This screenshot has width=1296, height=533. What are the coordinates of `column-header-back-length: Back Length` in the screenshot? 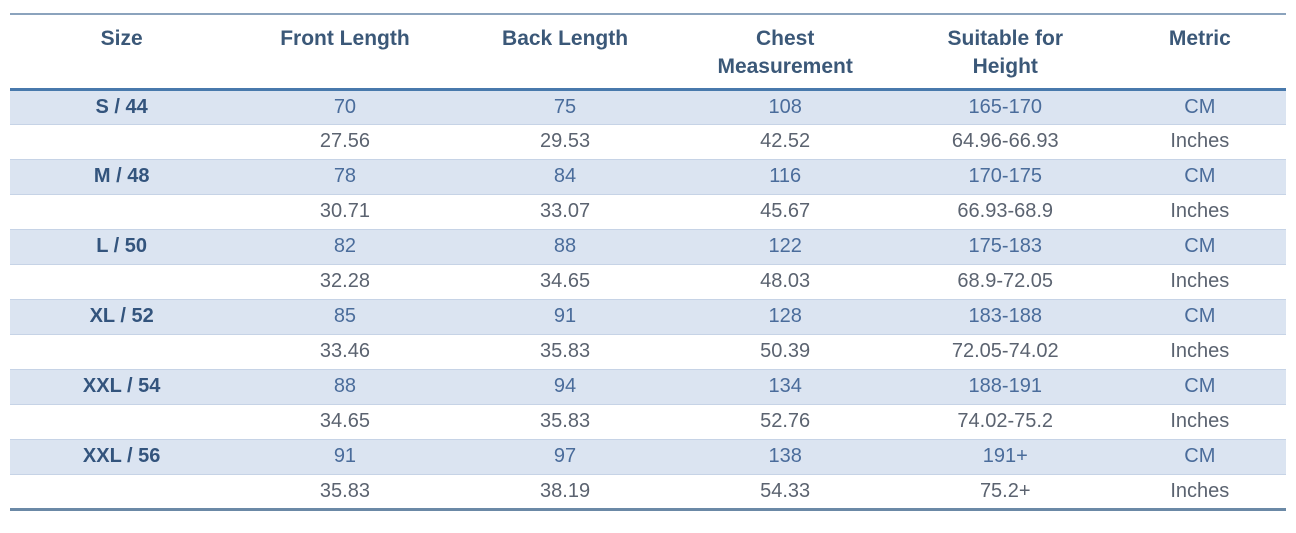 It's located at (565, 52).